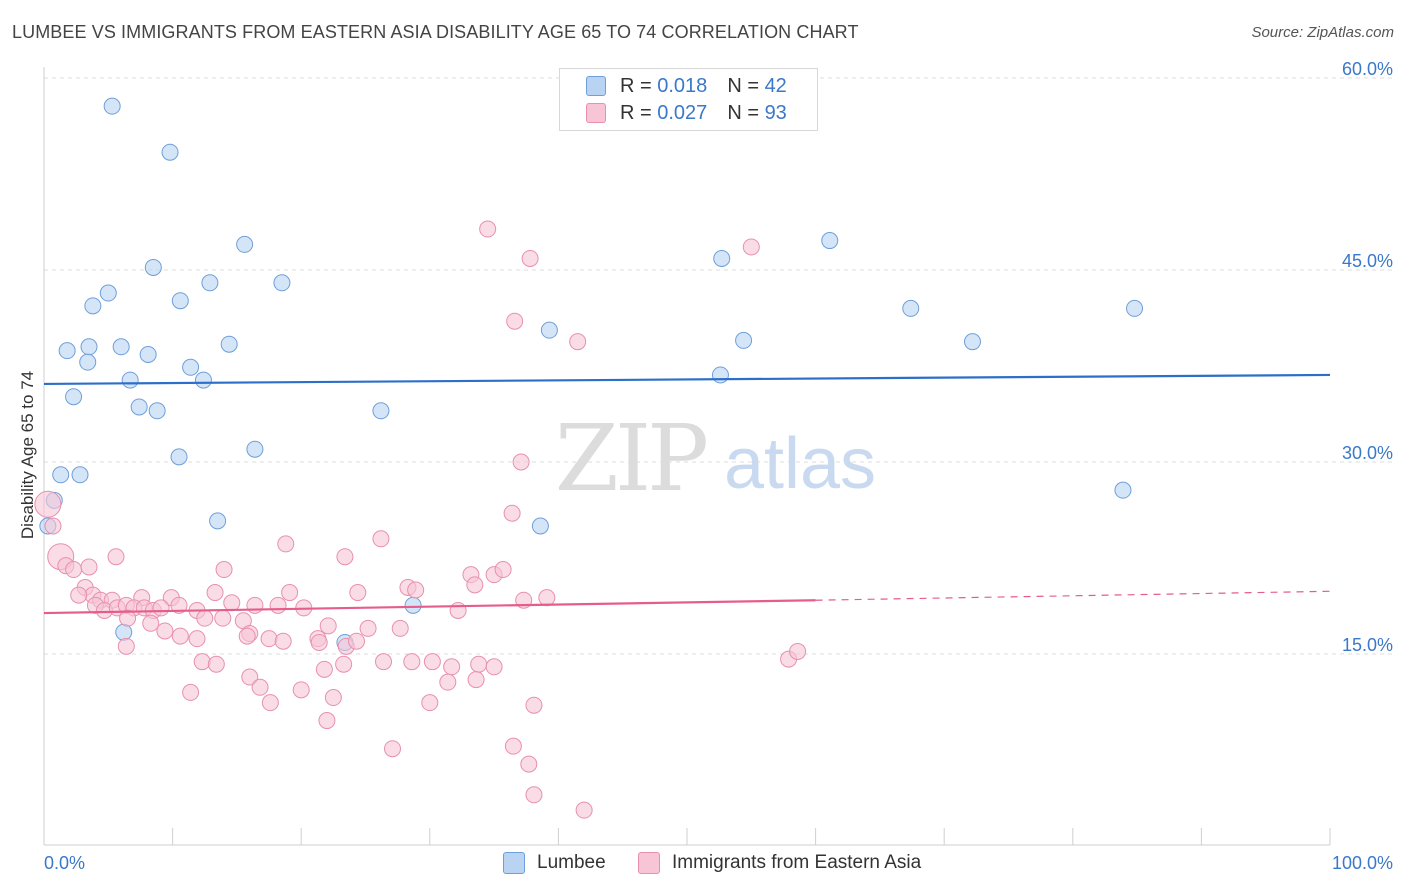  I want to click on legend-n-label: N =, so click(743, 112).